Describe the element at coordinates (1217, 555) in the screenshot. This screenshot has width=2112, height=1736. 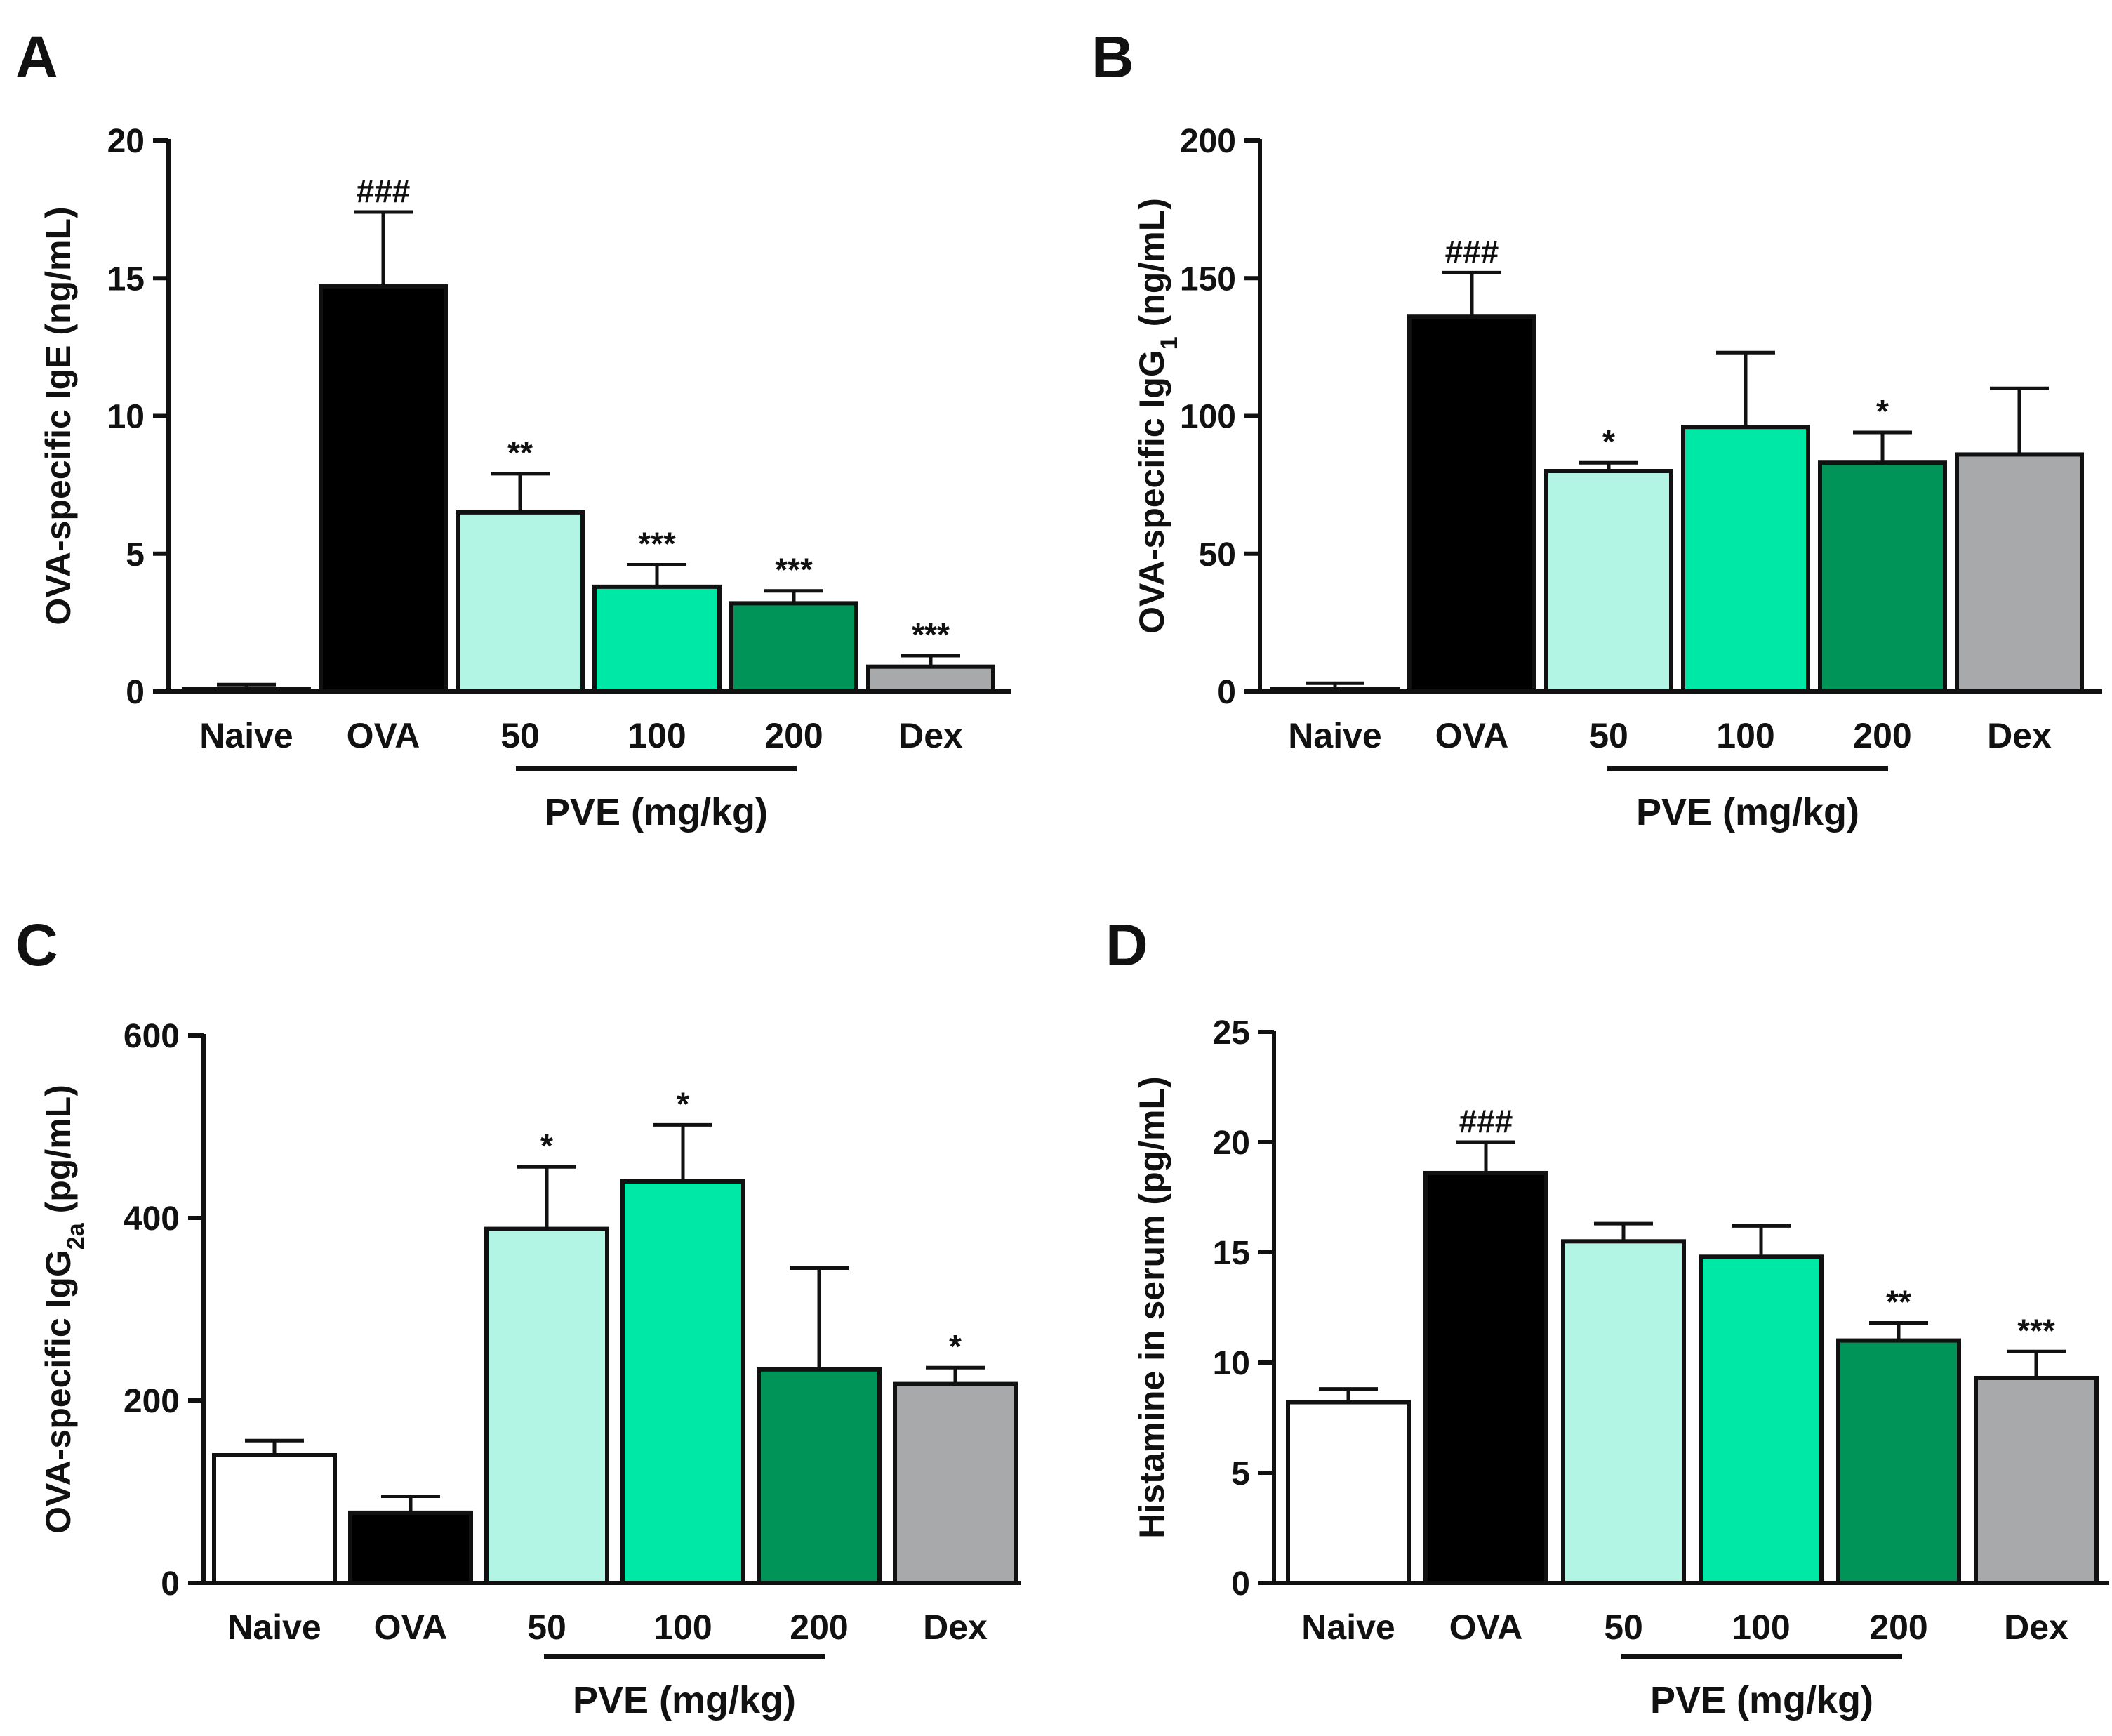
I see `panel-b-ytick-label: 50` at that location.